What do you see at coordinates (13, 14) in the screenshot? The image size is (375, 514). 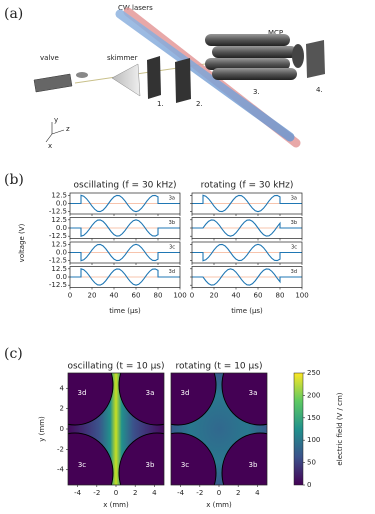 I see `panel-label: (a)` at bounding box center [13, 14].